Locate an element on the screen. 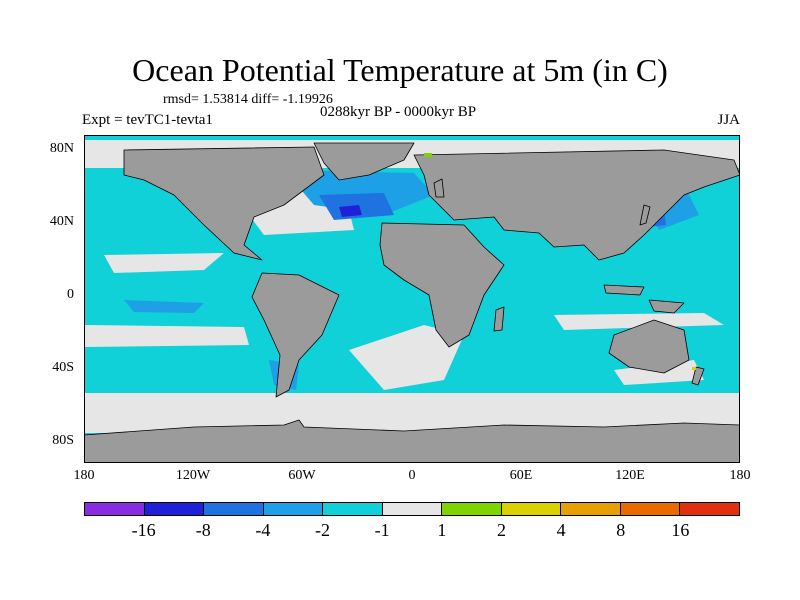  land-greenland is located at coordinates (364, 161).